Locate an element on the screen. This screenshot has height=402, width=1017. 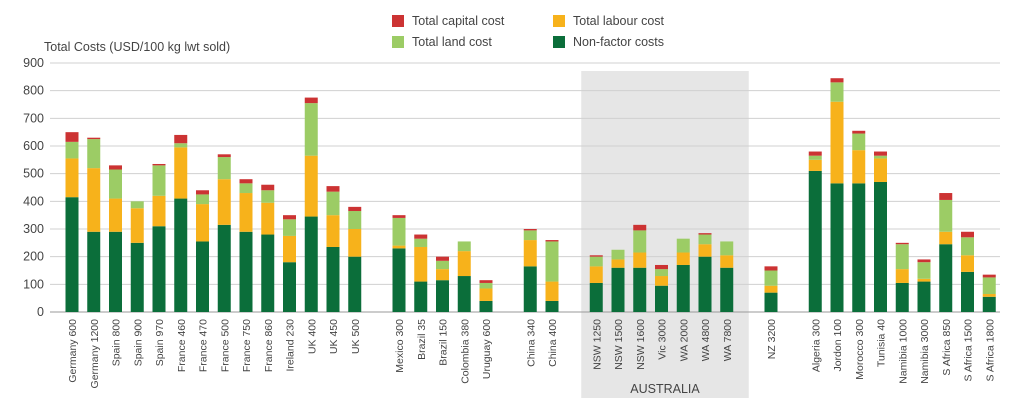
y-tick-label: 300 is located at coordinates (33, 229).